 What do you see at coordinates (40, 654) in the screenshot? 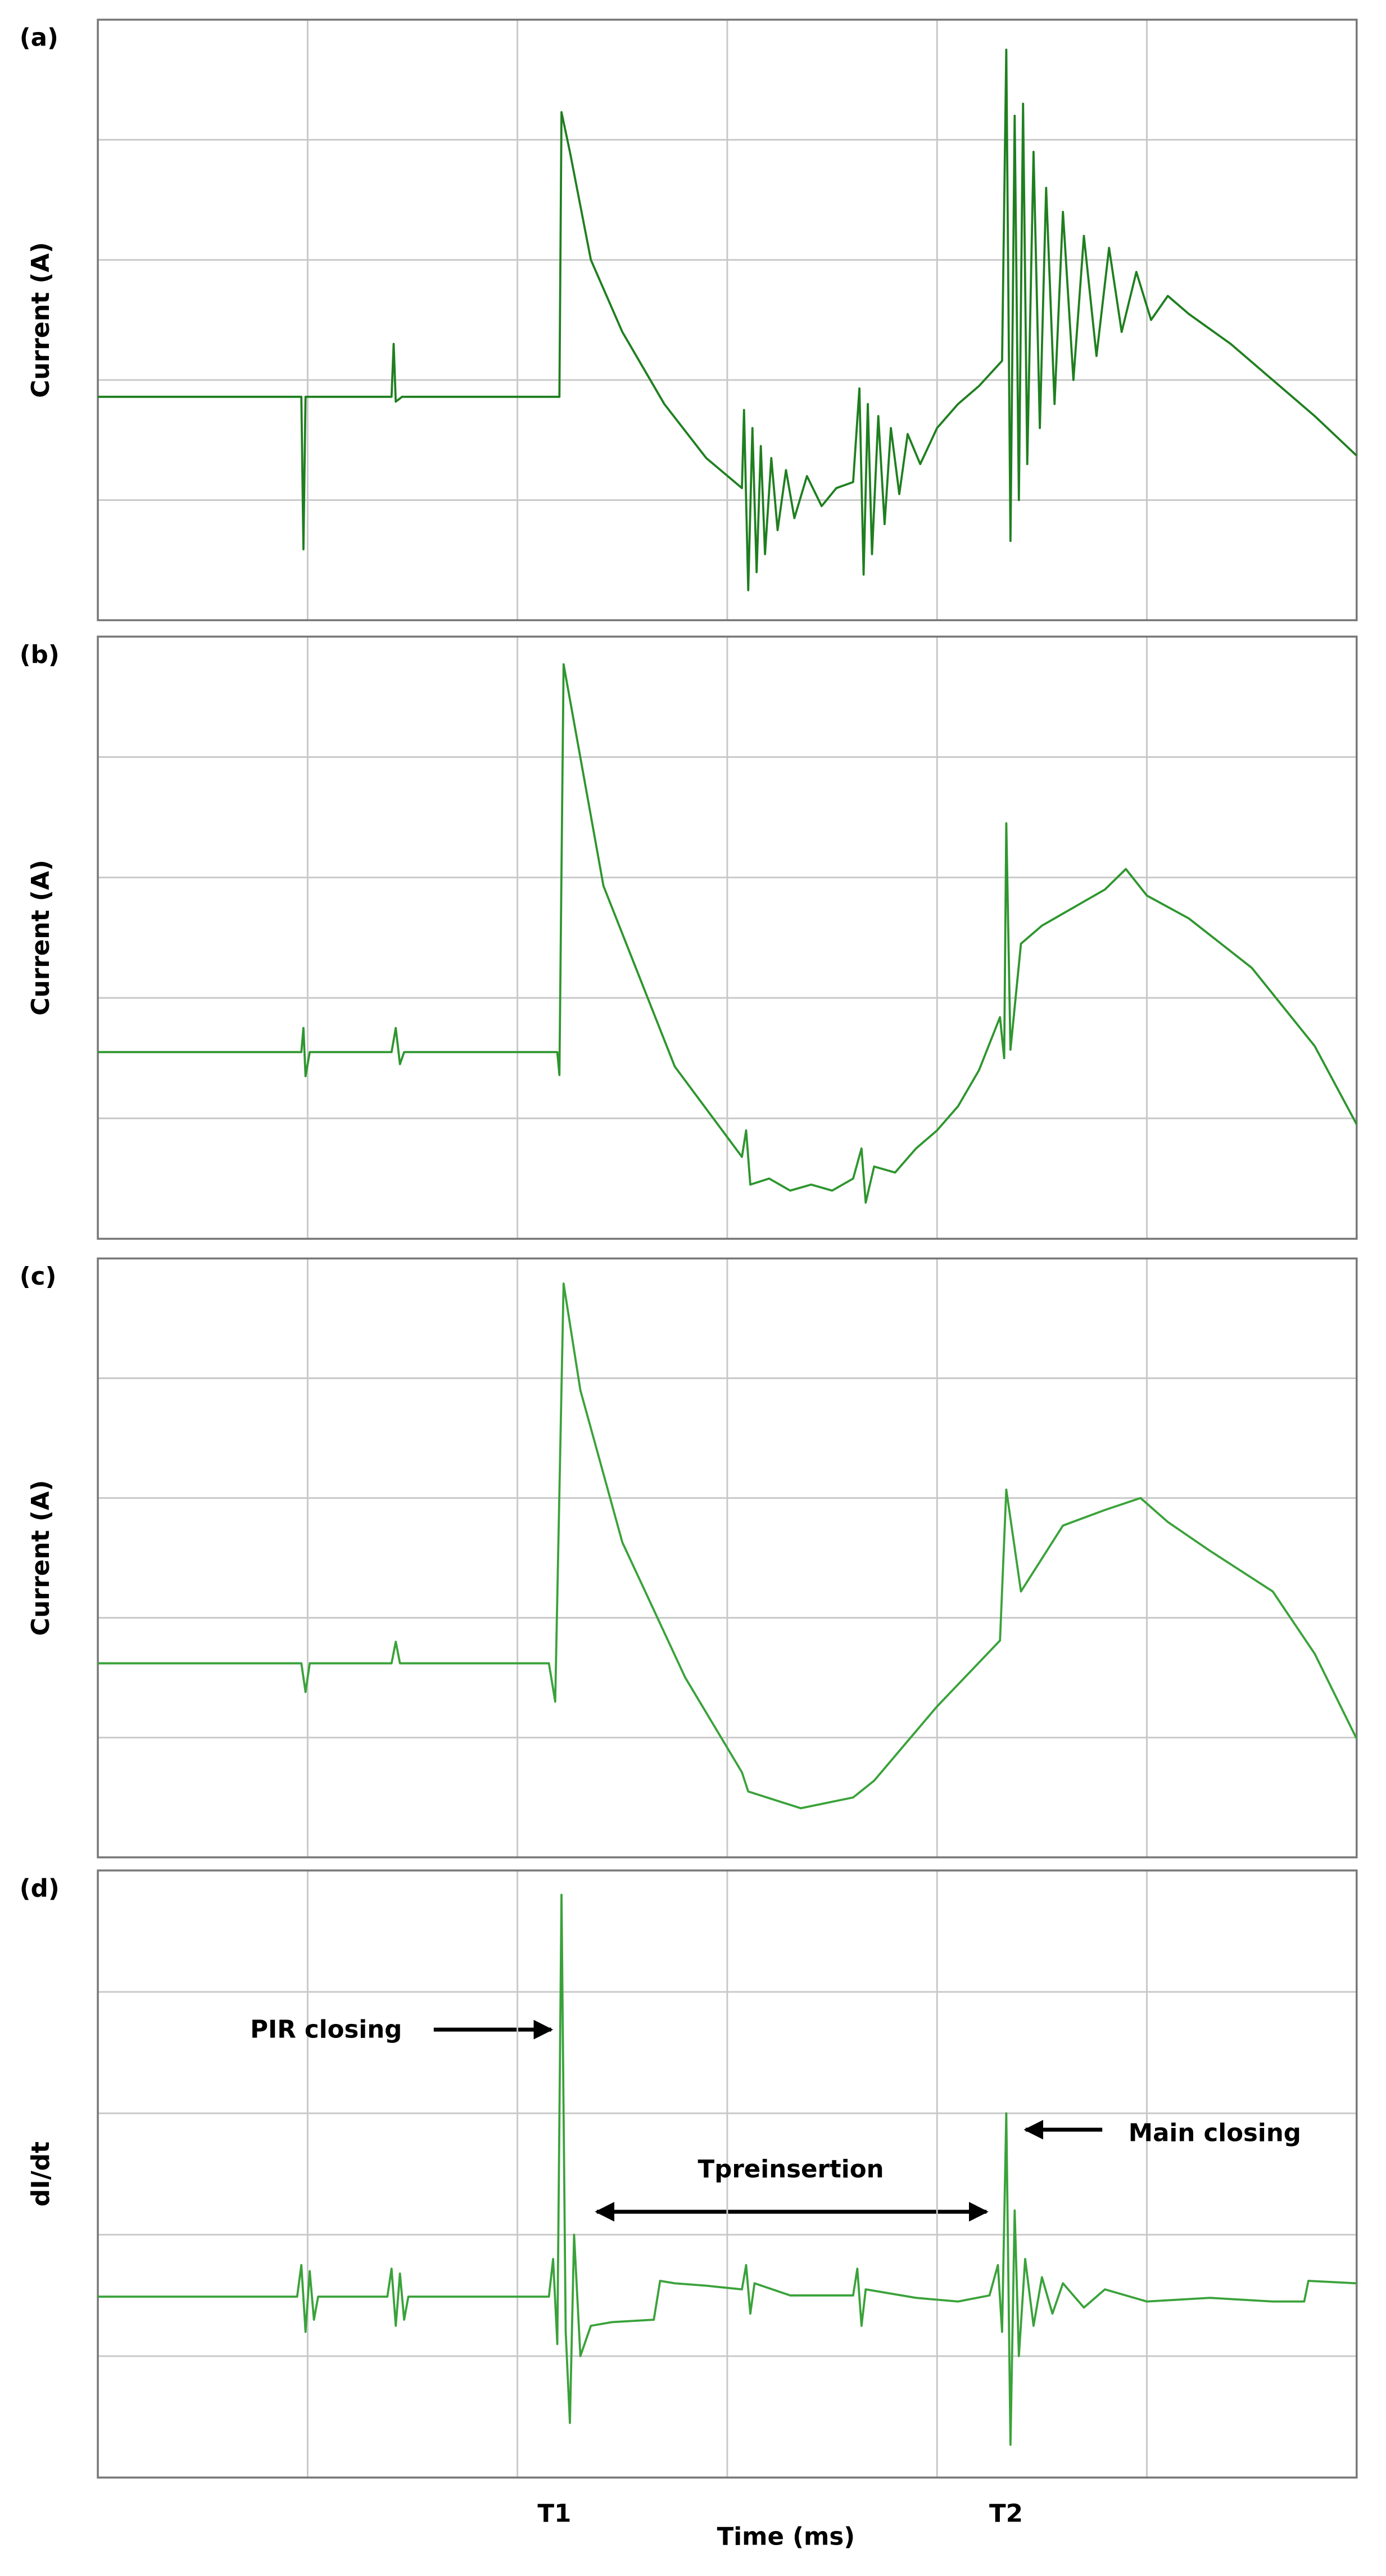
I see `panel-label: (b)` at bounding box center [40, 654].